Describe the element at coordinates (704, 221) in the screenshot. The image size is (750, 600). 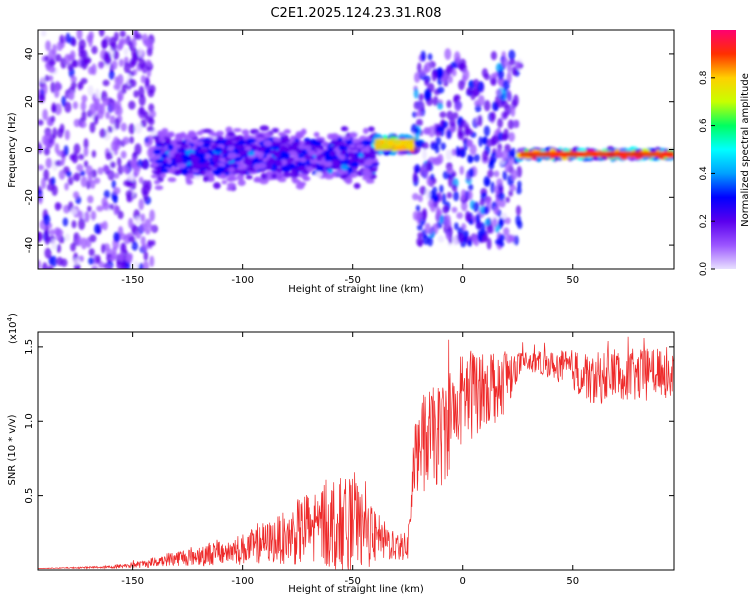
I see `colorbar-tick-label: 0.2` at that location.